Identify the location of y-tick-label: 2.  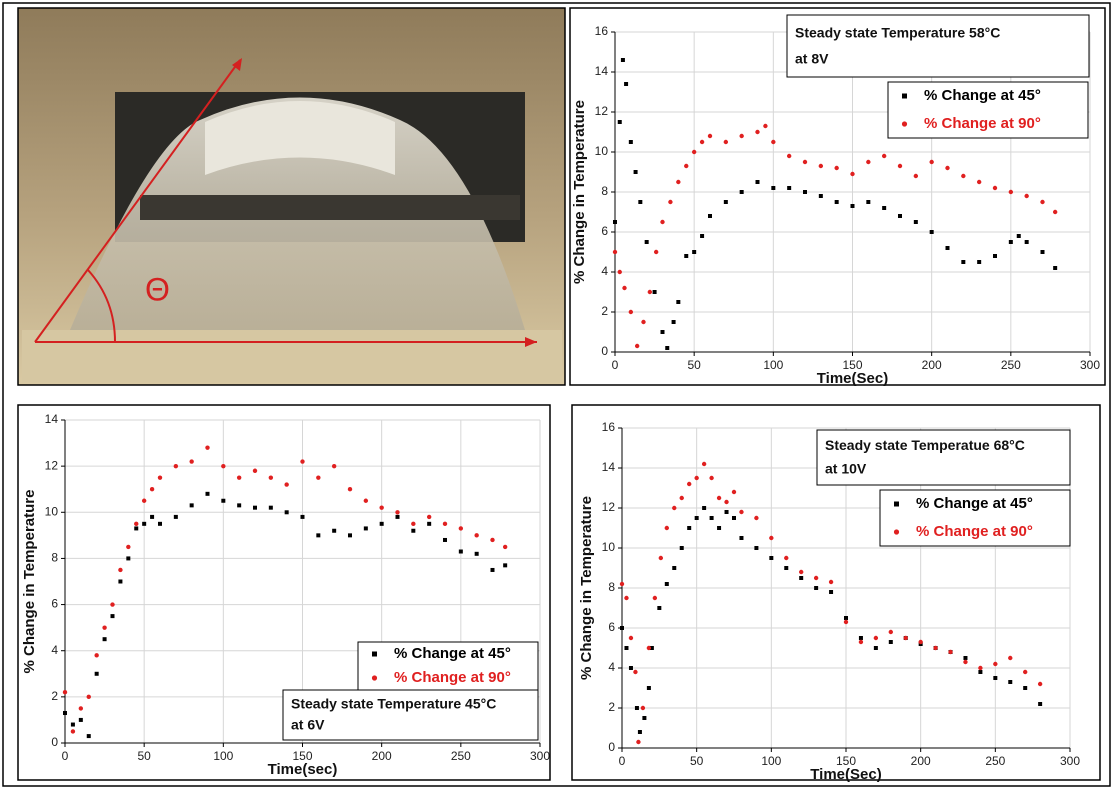
(54, 696).